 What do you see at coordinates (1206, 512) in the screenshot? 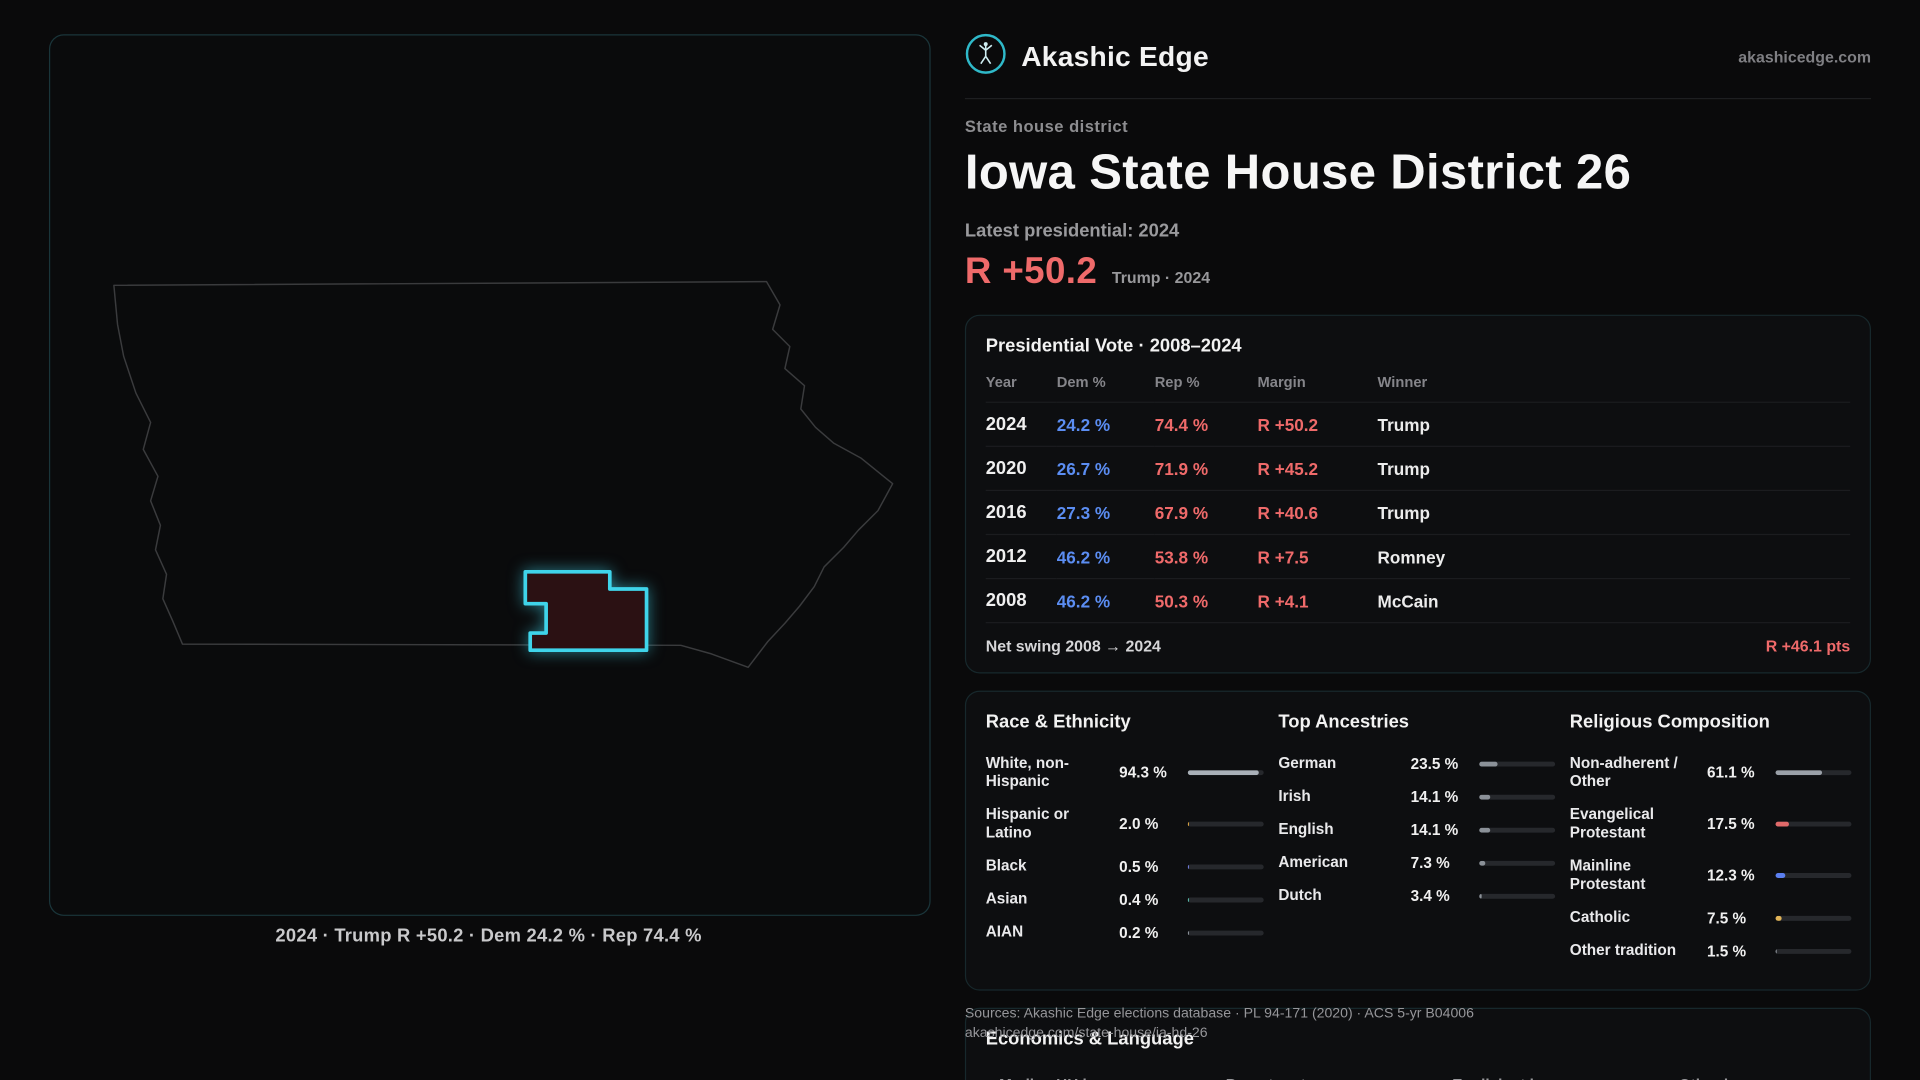
I see `cell-rep: 67.9 %` at bounding box center [1206, 512].